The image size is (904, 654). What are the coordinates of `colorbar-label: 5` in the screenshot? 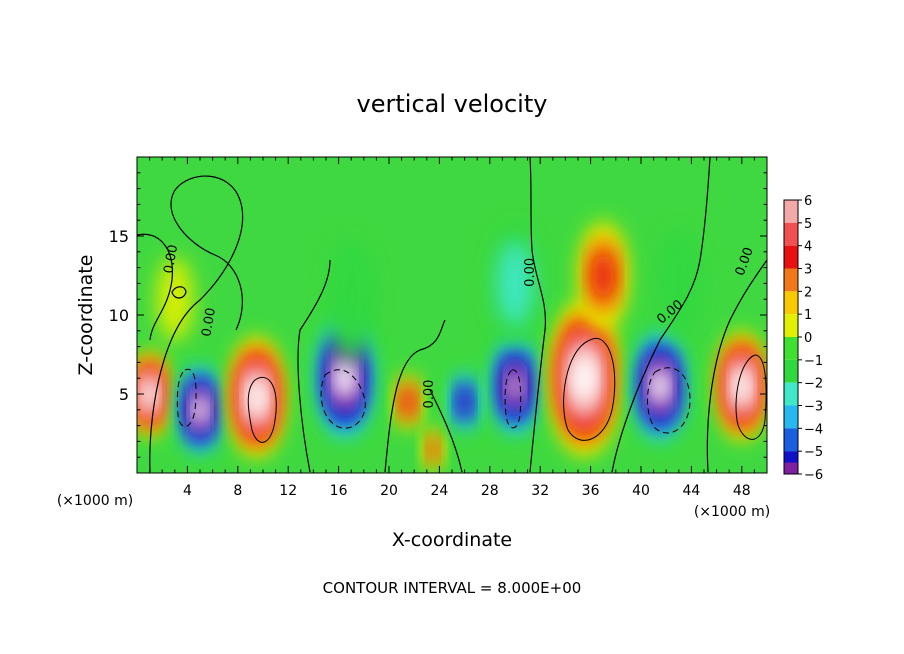 It's located at (808, 224).